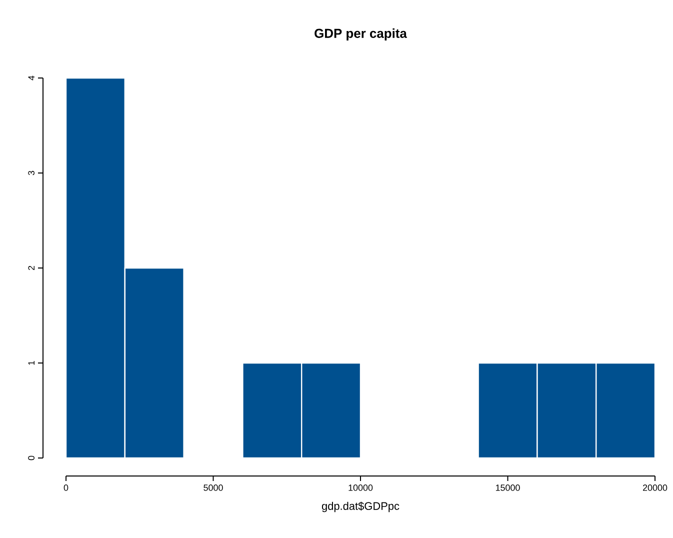  Describe the element at coordinates (31, 268) in the screenshot. I see `y-tick-label: 2` at that location.